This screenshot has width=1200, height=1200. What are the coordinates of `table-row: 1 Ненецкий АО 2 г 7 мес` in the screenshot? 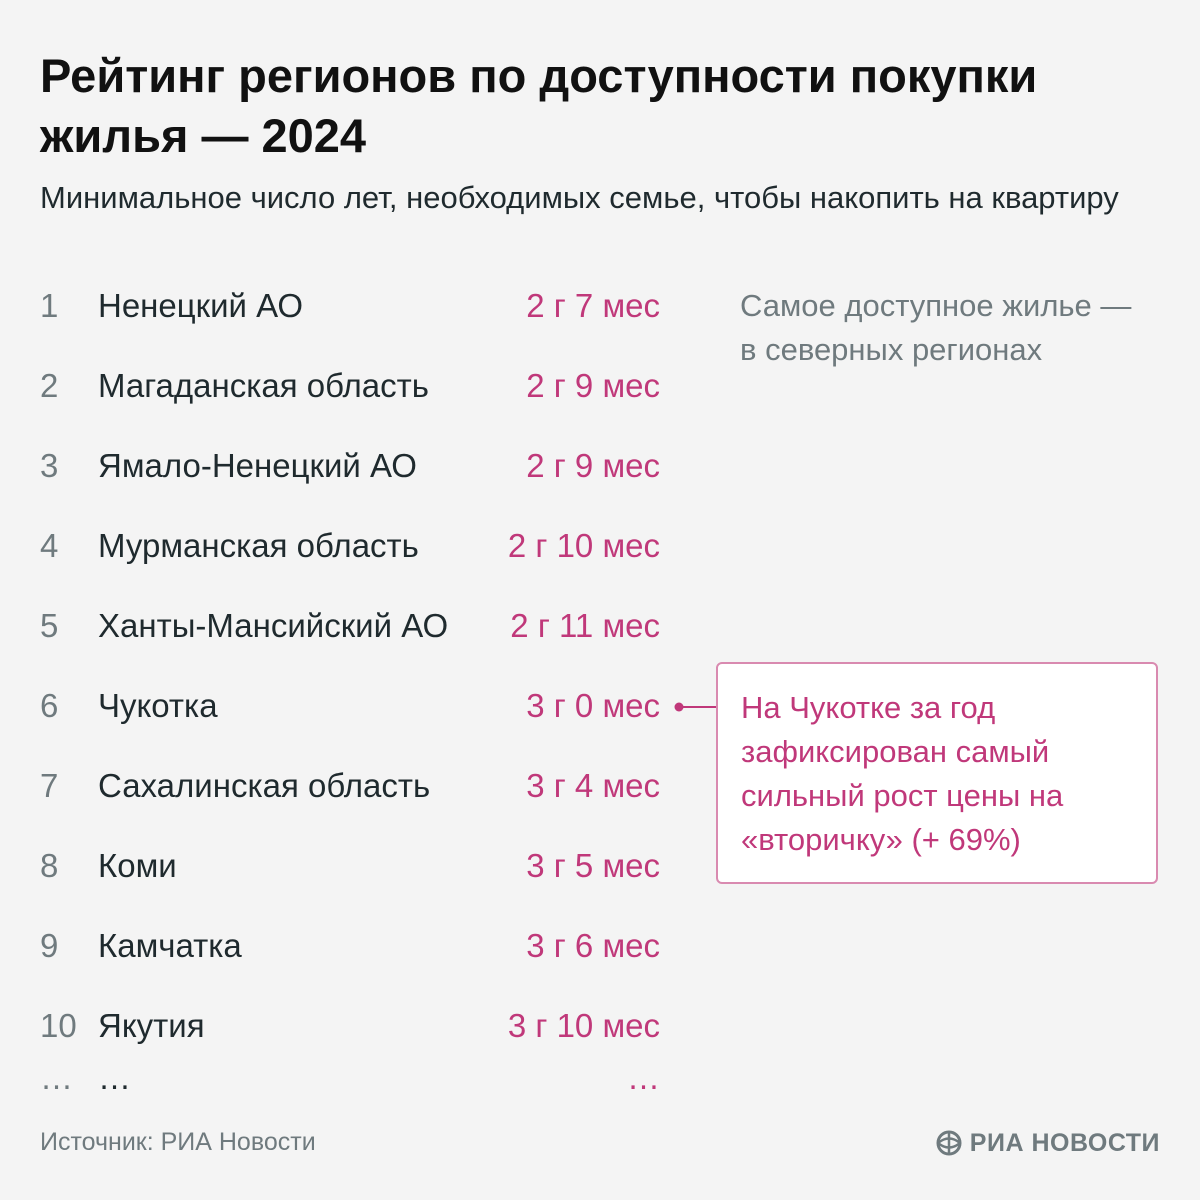 It's located at (340, 306).